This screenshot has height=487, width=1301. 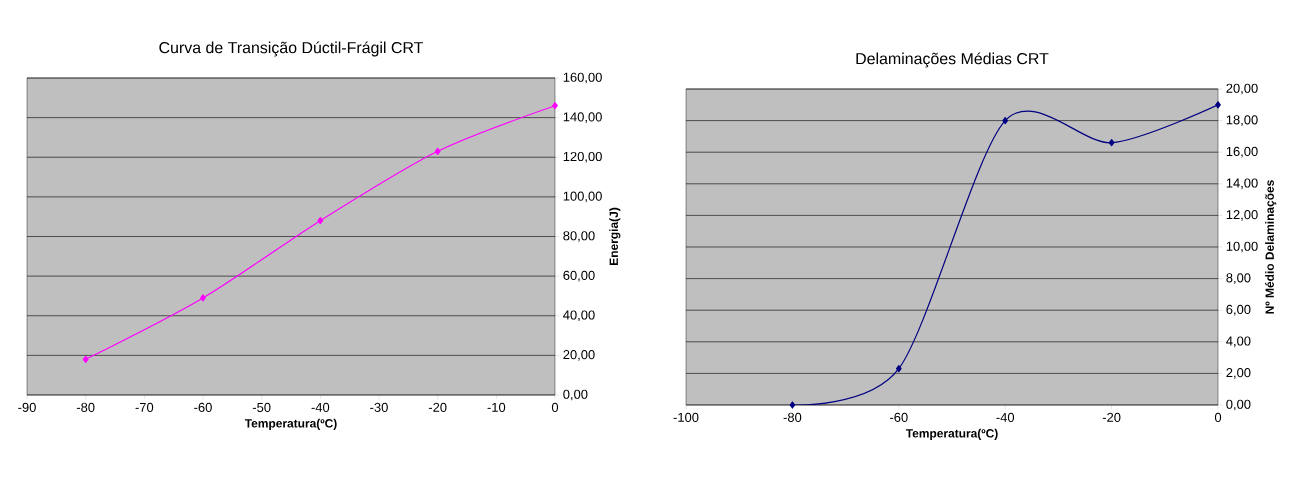 What do you see at coordinates (582, 157) in the screenshot?
I see `y-tick-label: 120,00` at bounding box center [582, 157].